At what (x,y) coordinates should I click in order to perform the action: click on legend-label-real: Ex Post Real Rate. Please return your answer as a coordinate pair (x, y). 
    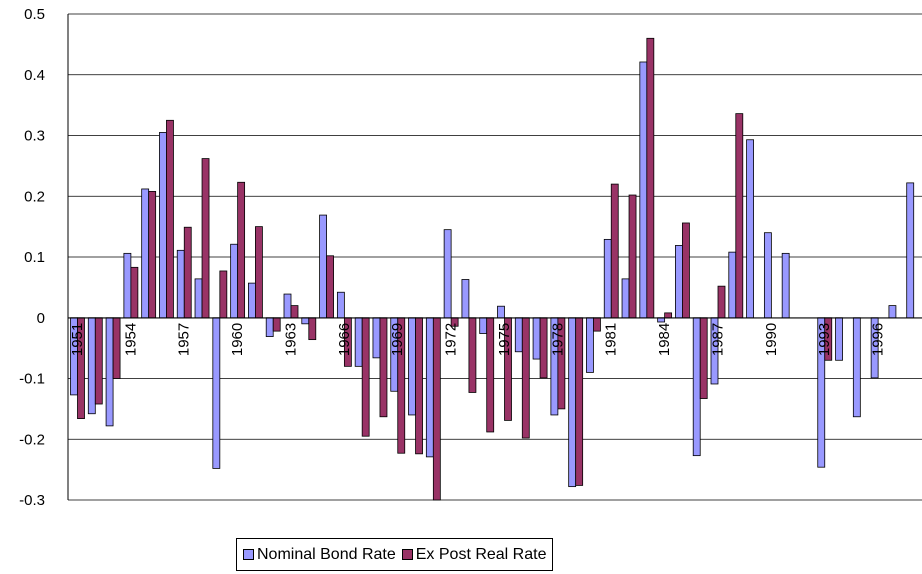
    Looking at the image, I should click on (481, 554).